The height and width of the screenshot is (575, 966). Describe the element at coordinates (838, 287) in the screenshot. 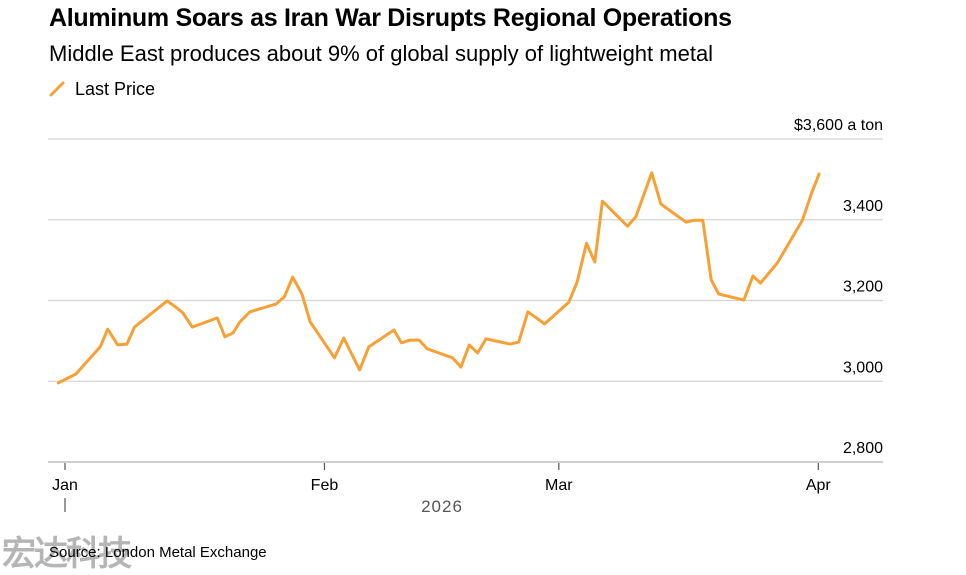

I see `y-axis-labels: $3,600 a ton 3,400 3,200 3,000 2,800` at that location.